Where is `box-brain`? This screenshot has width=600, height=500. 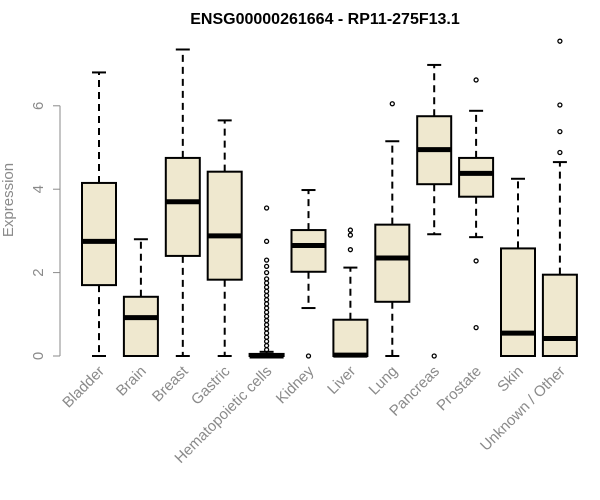
box-brain is located at coordinates (140, 298).